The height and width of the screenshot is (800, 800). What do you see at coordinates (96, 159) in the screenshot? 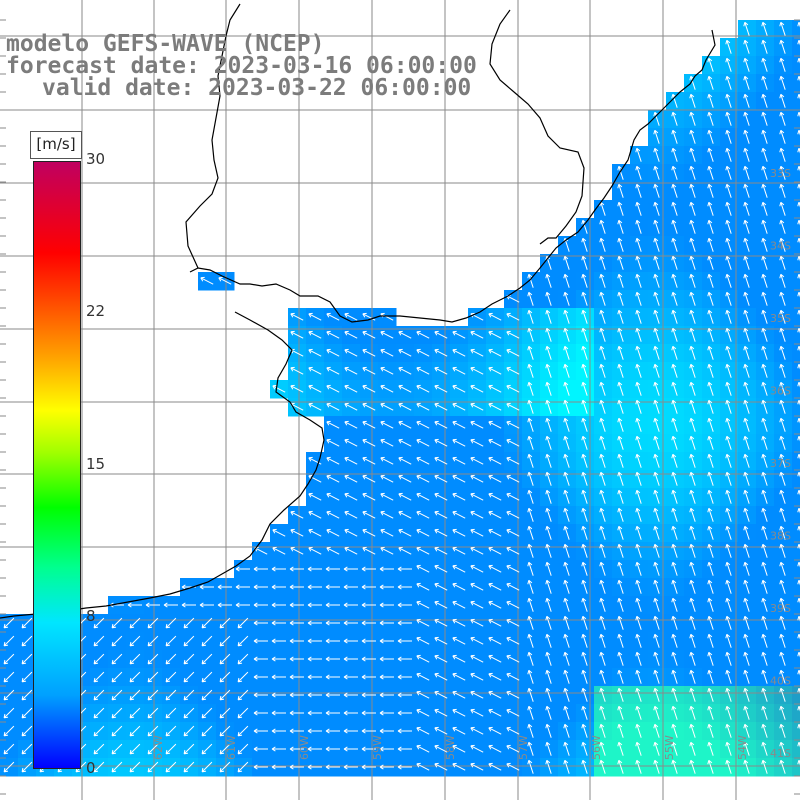
I see `colorbar-tick-30: 30` at bounding box center [96, 159].